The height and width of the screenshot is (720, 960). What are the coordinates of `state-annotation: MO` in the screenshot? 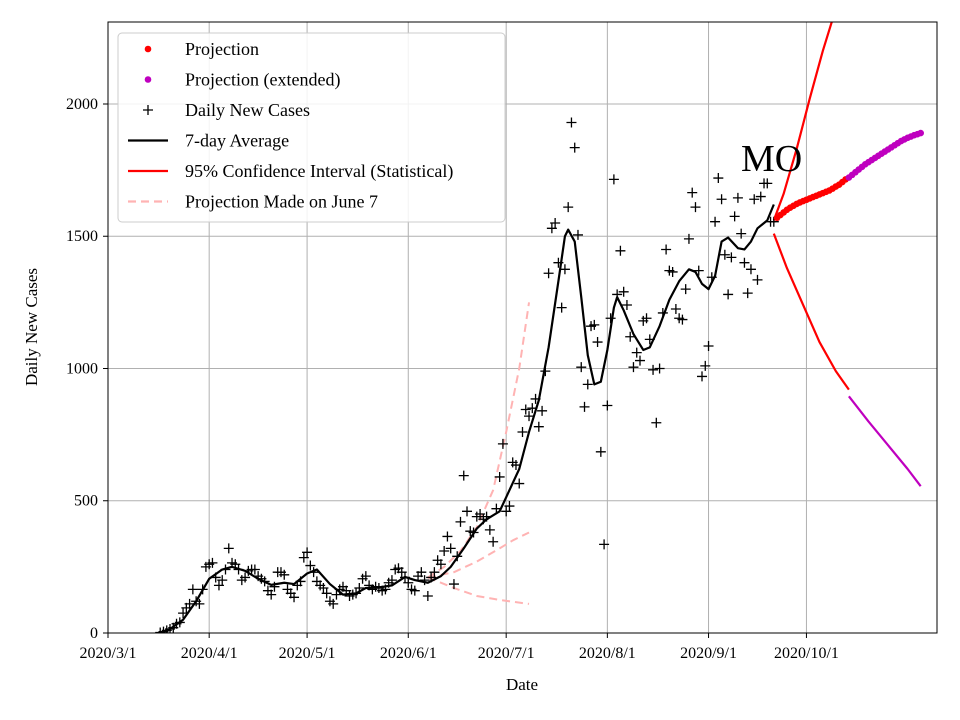 It's located at (771, 159).